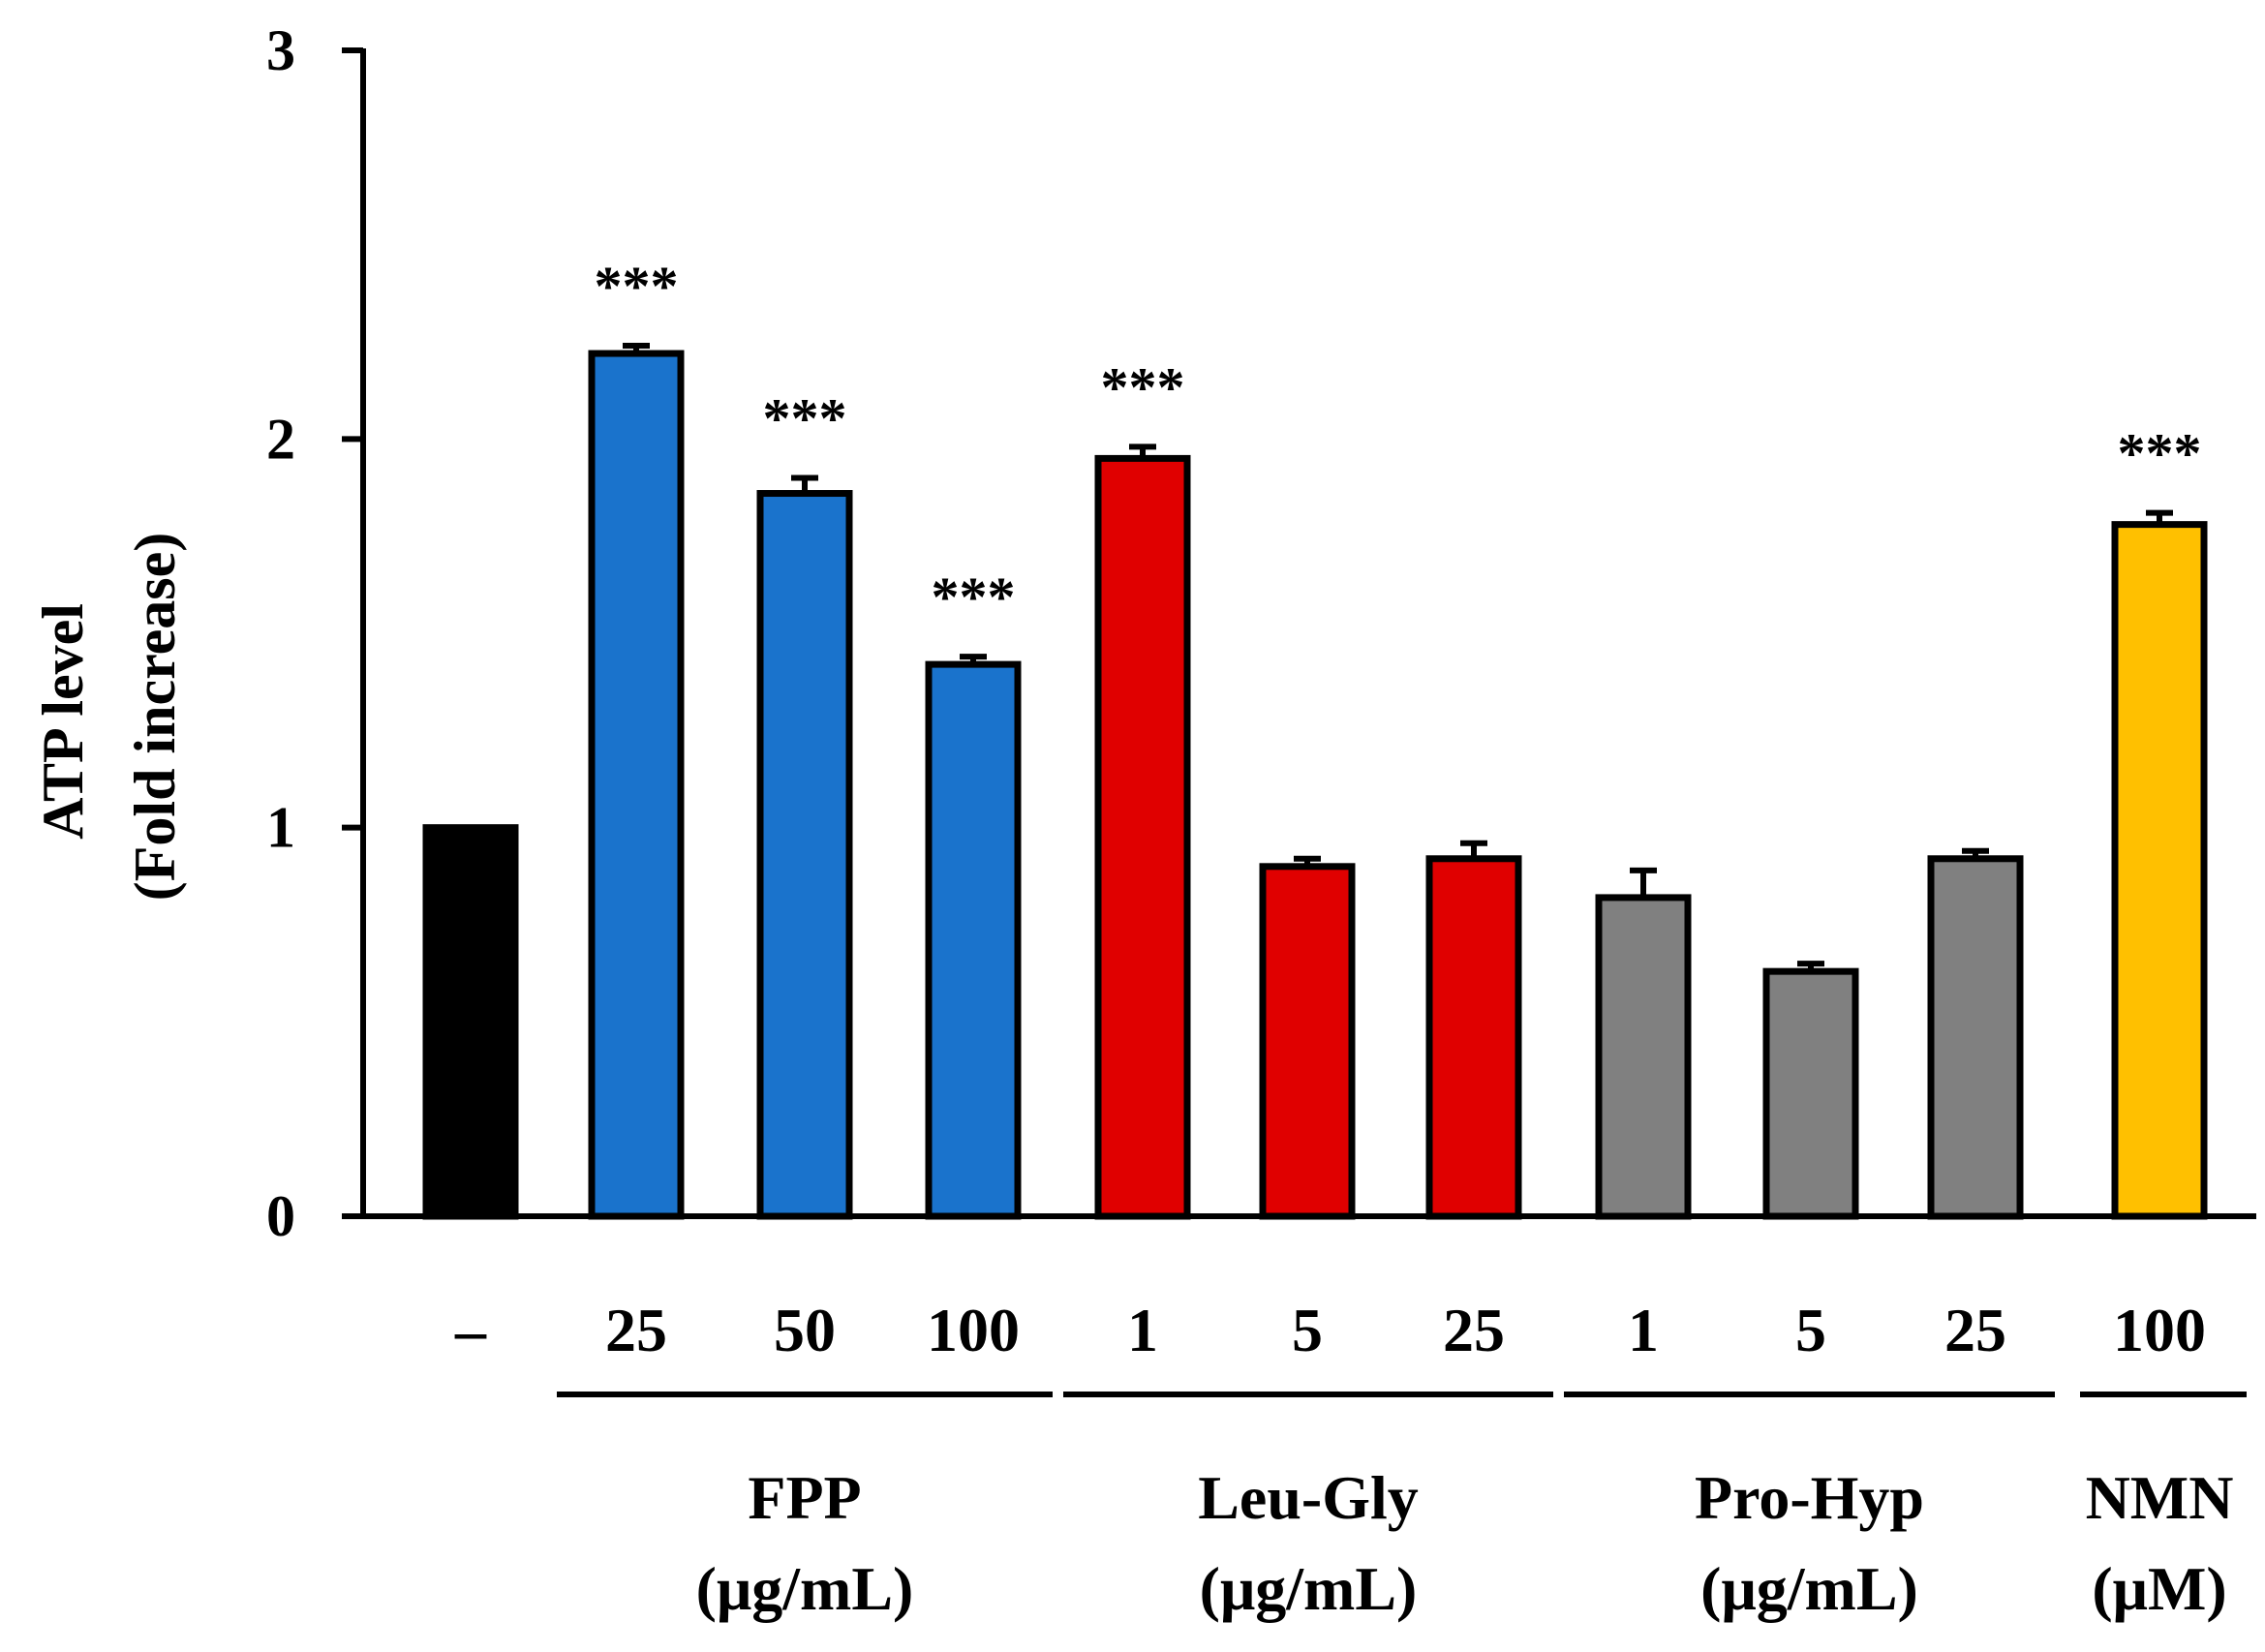 The height and width of the screenshot is (1652, 2265). I want to click on significance-label-10: ***, so click(2160, 453).